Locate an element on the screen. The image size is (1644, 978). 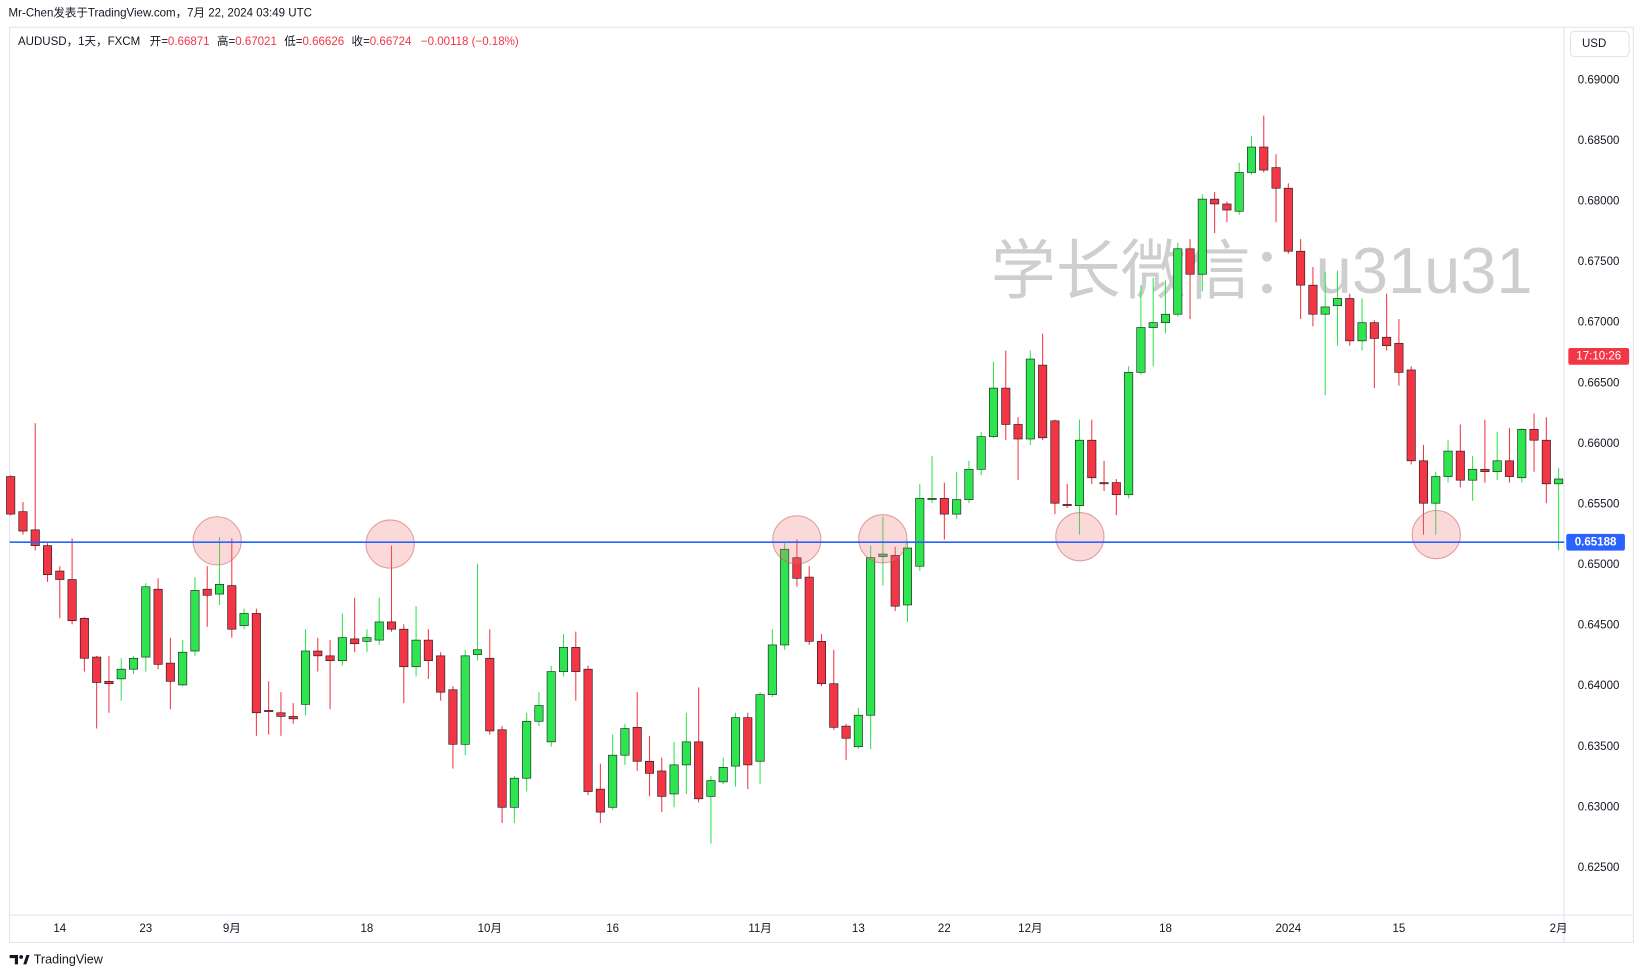
y-tick-label: 0.66000 is located at coordinates (1599, 444).